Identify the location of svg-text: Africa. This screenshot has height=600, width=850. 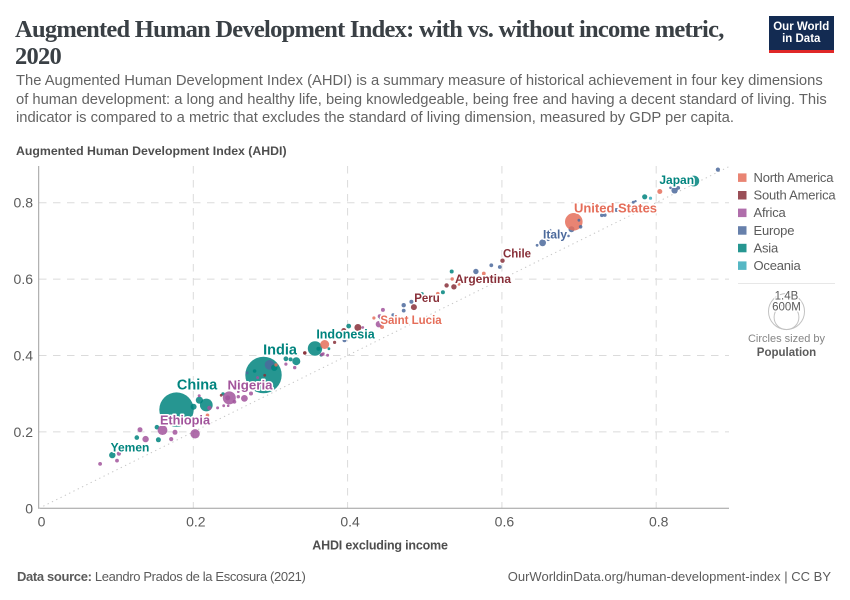
(770, 212).